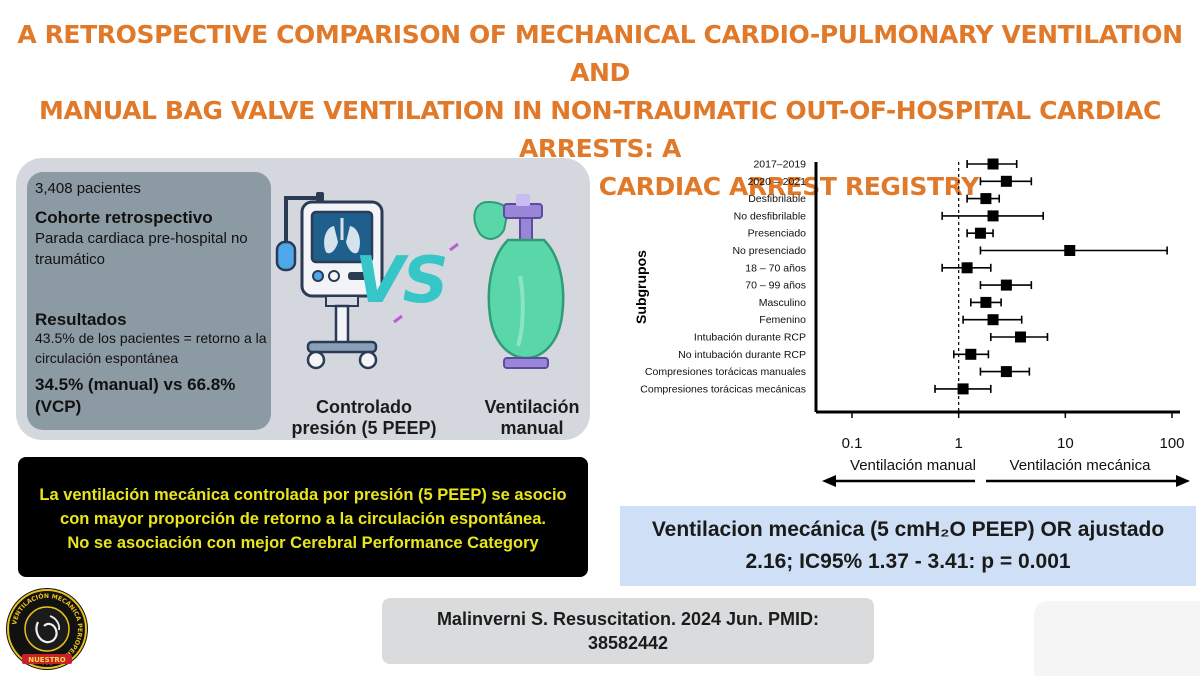 This screenshot has width=1200, height=676. What do you see at coordinates (852, 443) in the screenshot?
I see `x-tick-label: 0.1` at bounding box center [852, 443].